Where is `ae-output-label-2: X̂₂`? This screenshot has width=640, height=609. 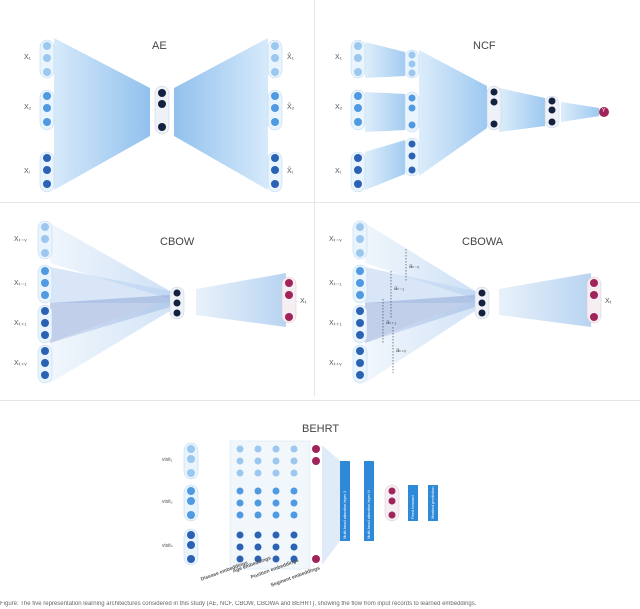 ae-output-label-2: X̂₂ is located at coordinates (291, 107).